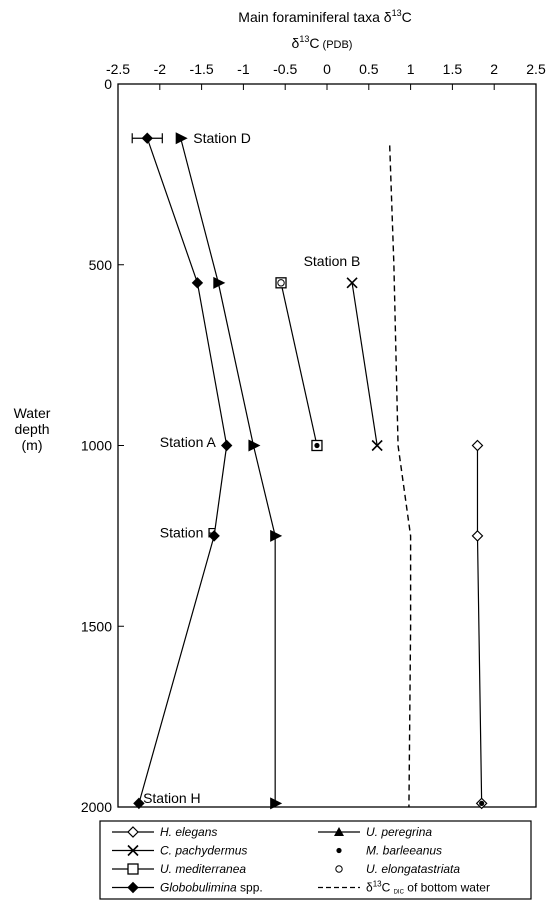  I want to click on globobulimina-line, so click(183, 471).